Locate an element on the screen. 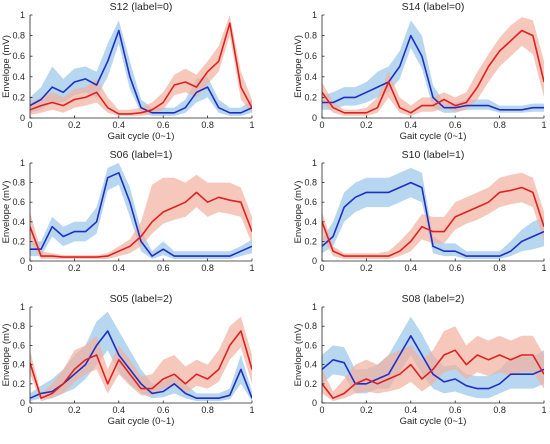 The width and height of the screenshot is (550, 444). chart-title: S08 (label=2) is located at coordinates (433, 299).